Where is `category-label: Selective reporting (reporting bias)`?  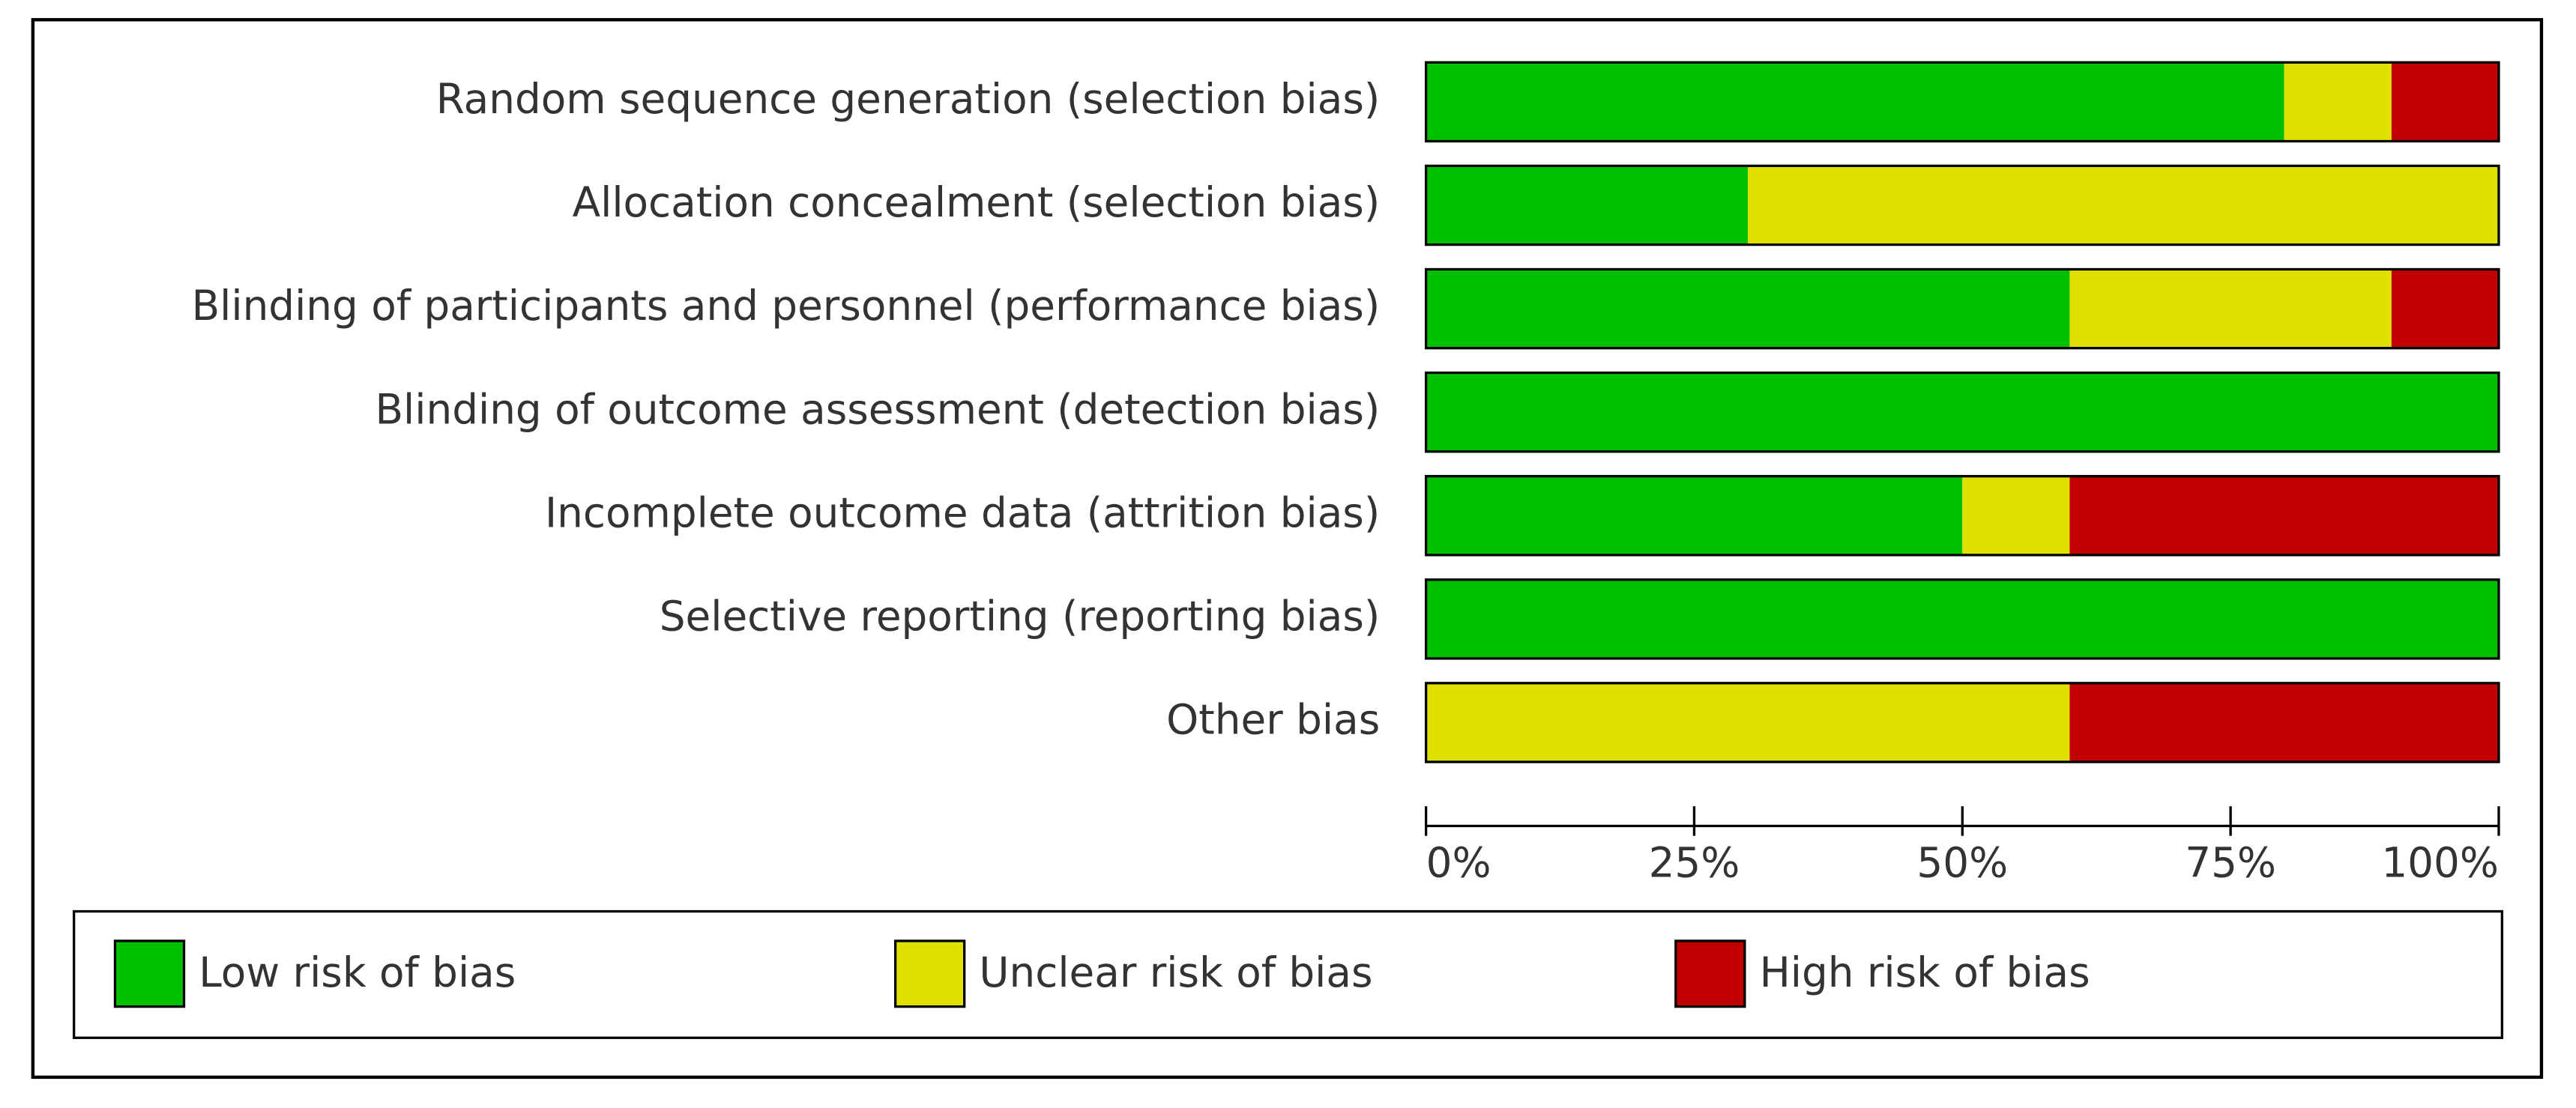
category-label: Selective reporting (reporting bias) is located at coordinates (1020, 616).